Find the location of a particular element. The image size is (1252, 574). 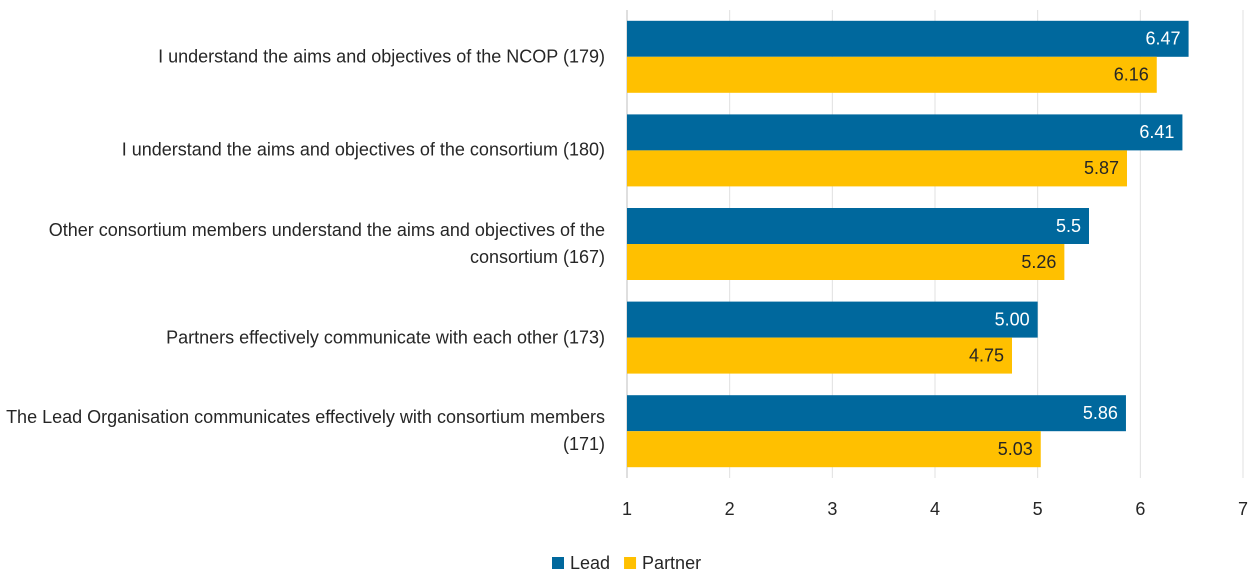

data-label: 5.03 is located at coordinates (1015, 449).